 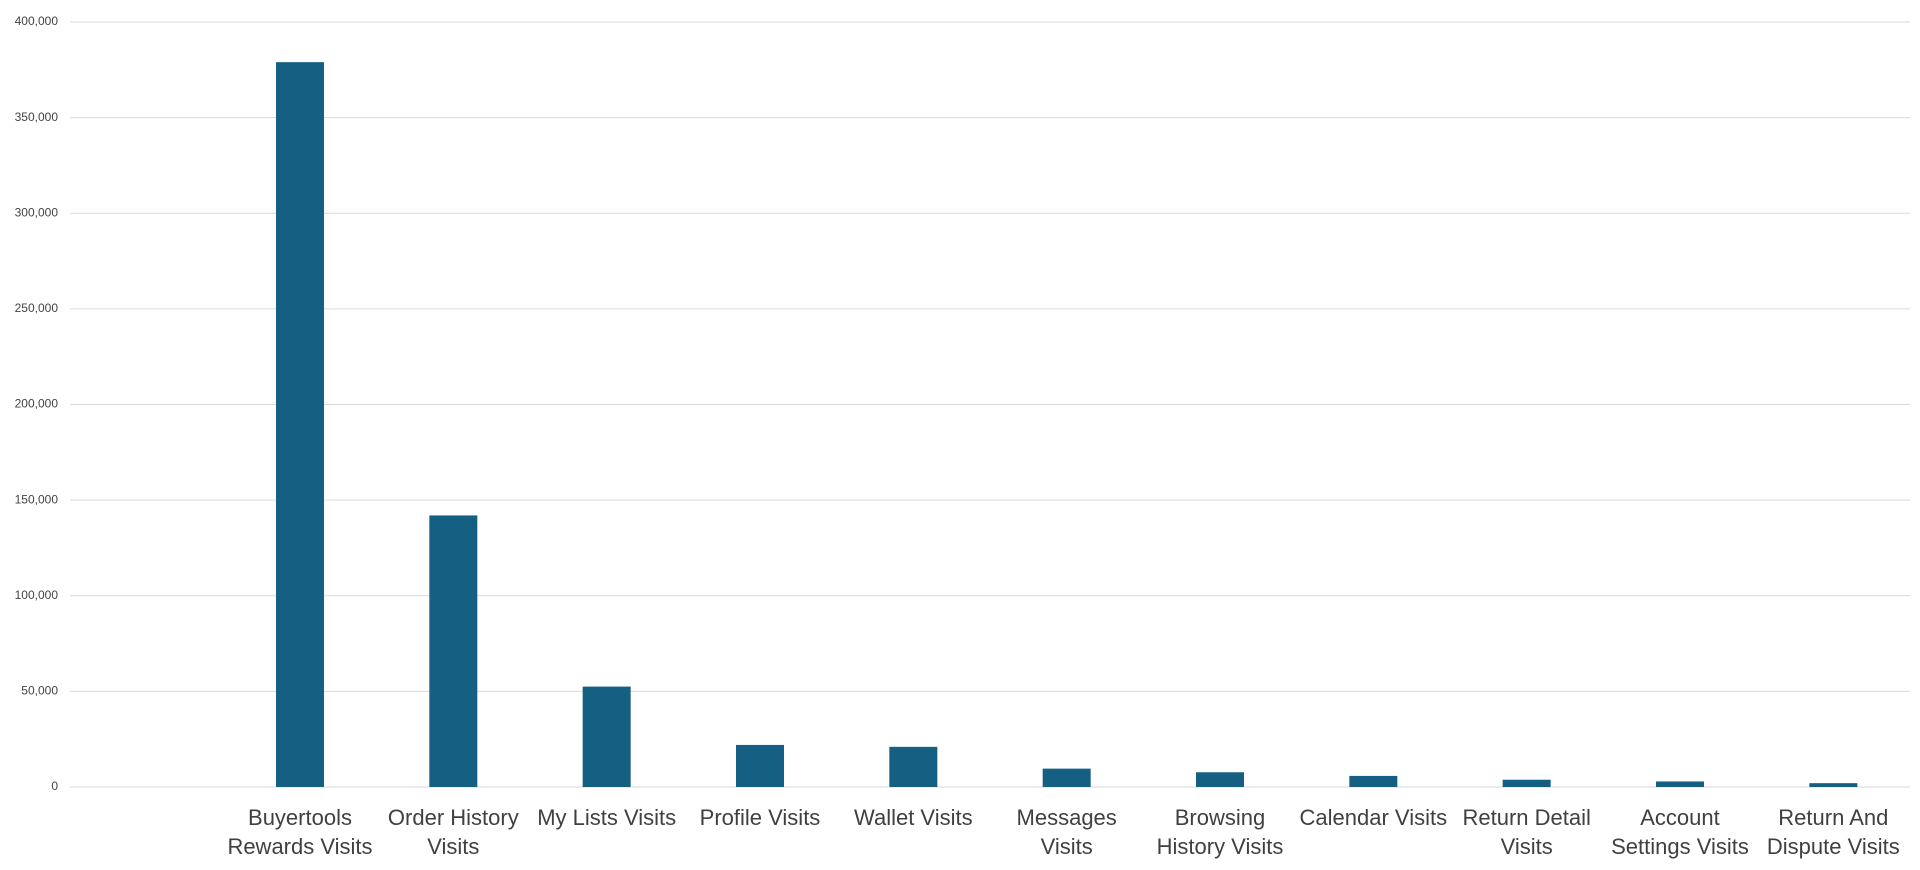 I want to click on y-tick-label: 200,000, so click(x=37, y=404).